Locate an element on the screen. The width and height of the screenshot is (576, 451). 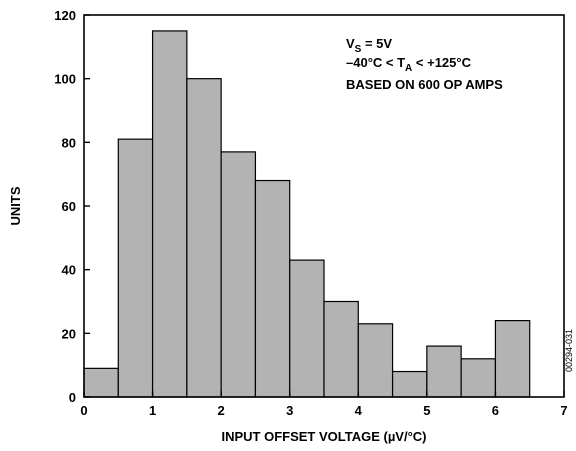
figure-id: 00294-031 is located at coordinates (569, 350).